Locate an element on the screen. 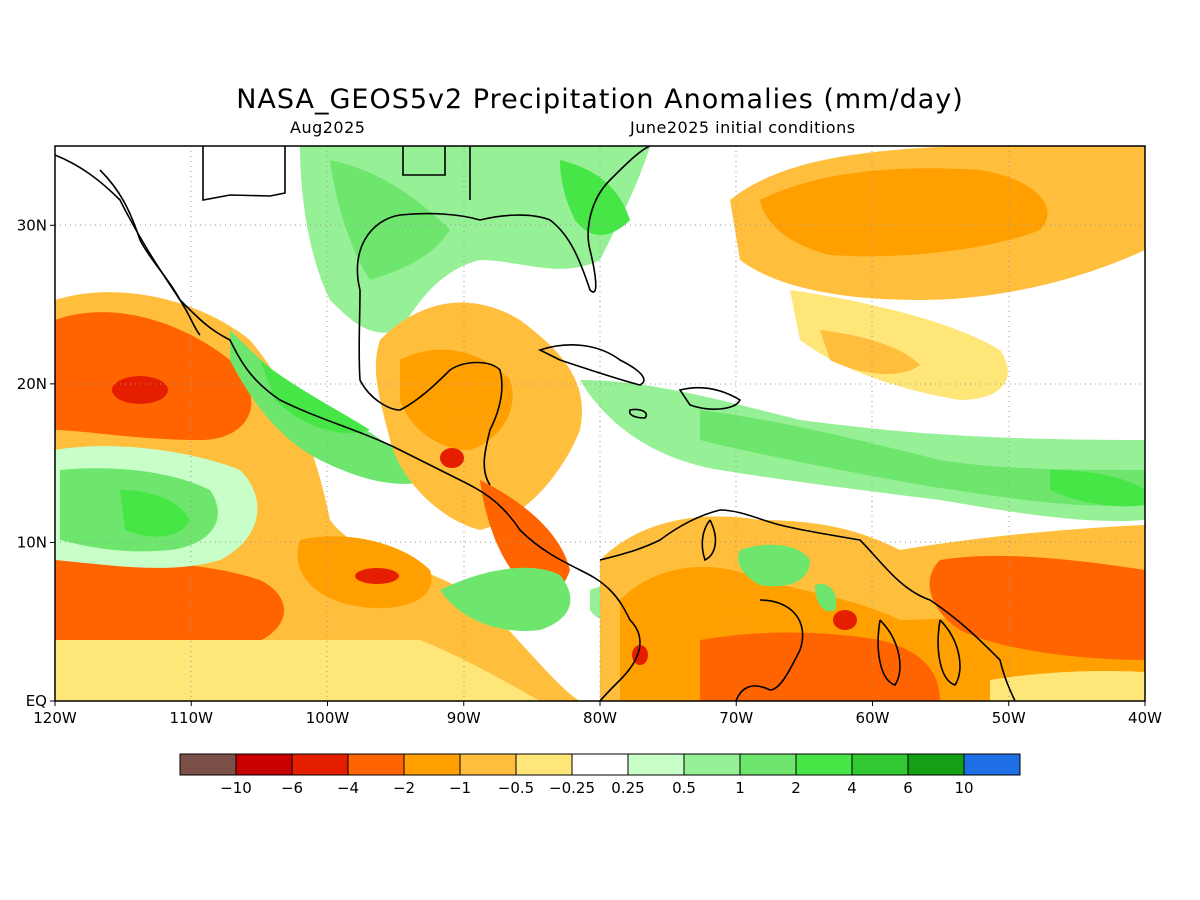  colorbar-label: −6 is located at coordinates (292, 788).